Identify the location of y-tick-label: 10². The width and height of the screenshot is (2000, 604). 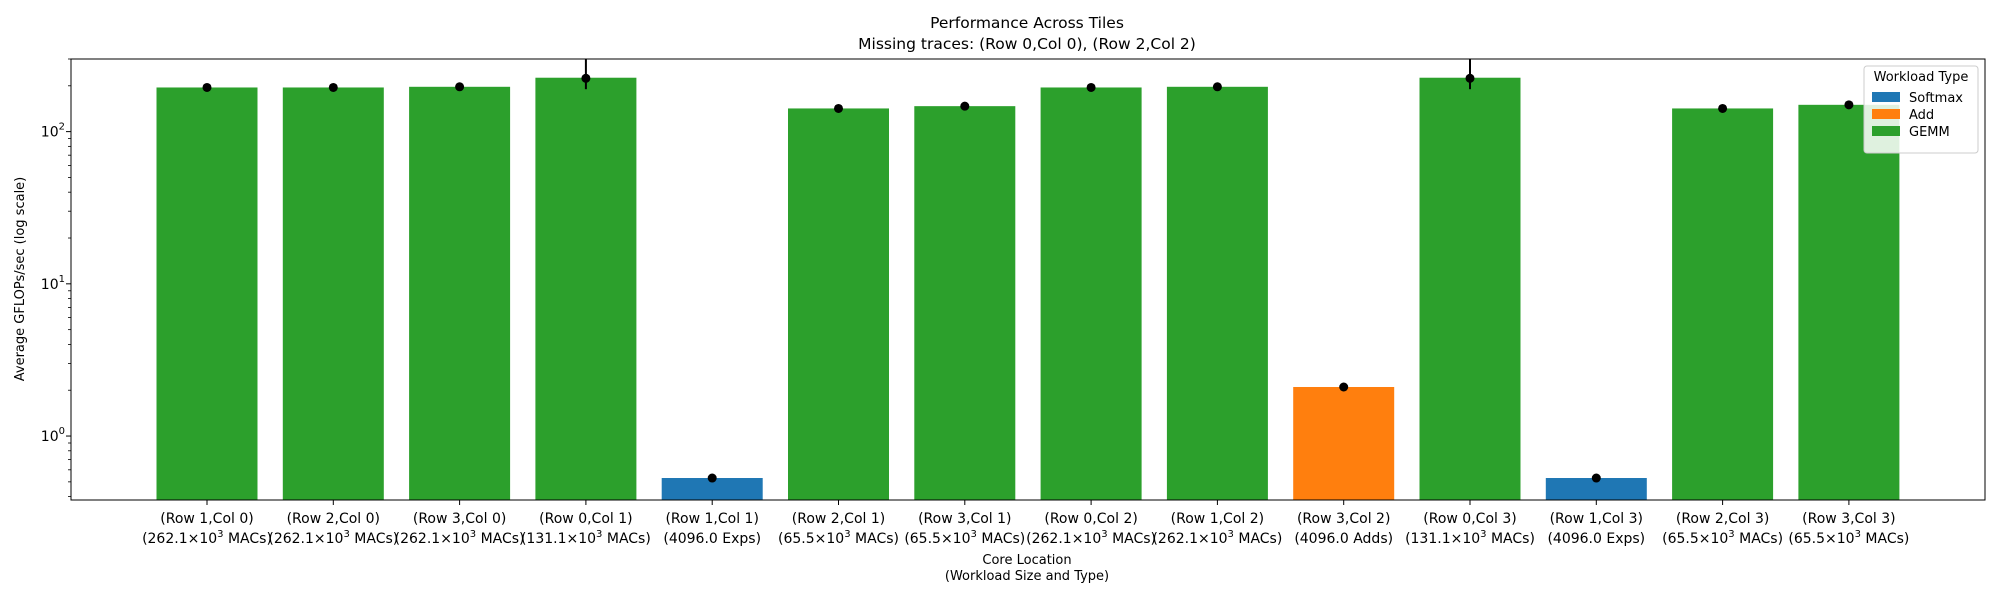
(53, 131).